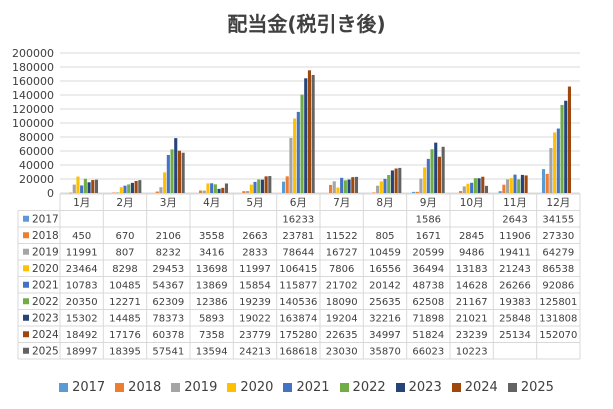  Describe the element at coordinates (385, 269) in the screenshot. I see `data-label: 16556` at that location.